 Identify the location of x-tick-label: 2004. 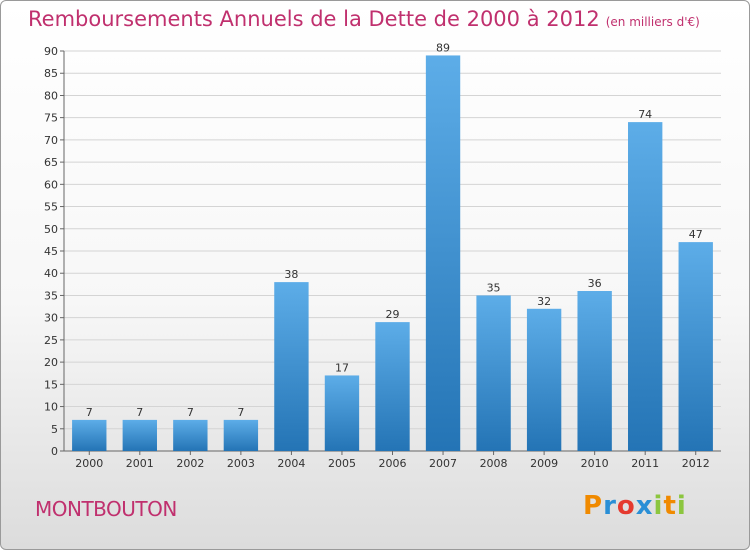
(291, 463).